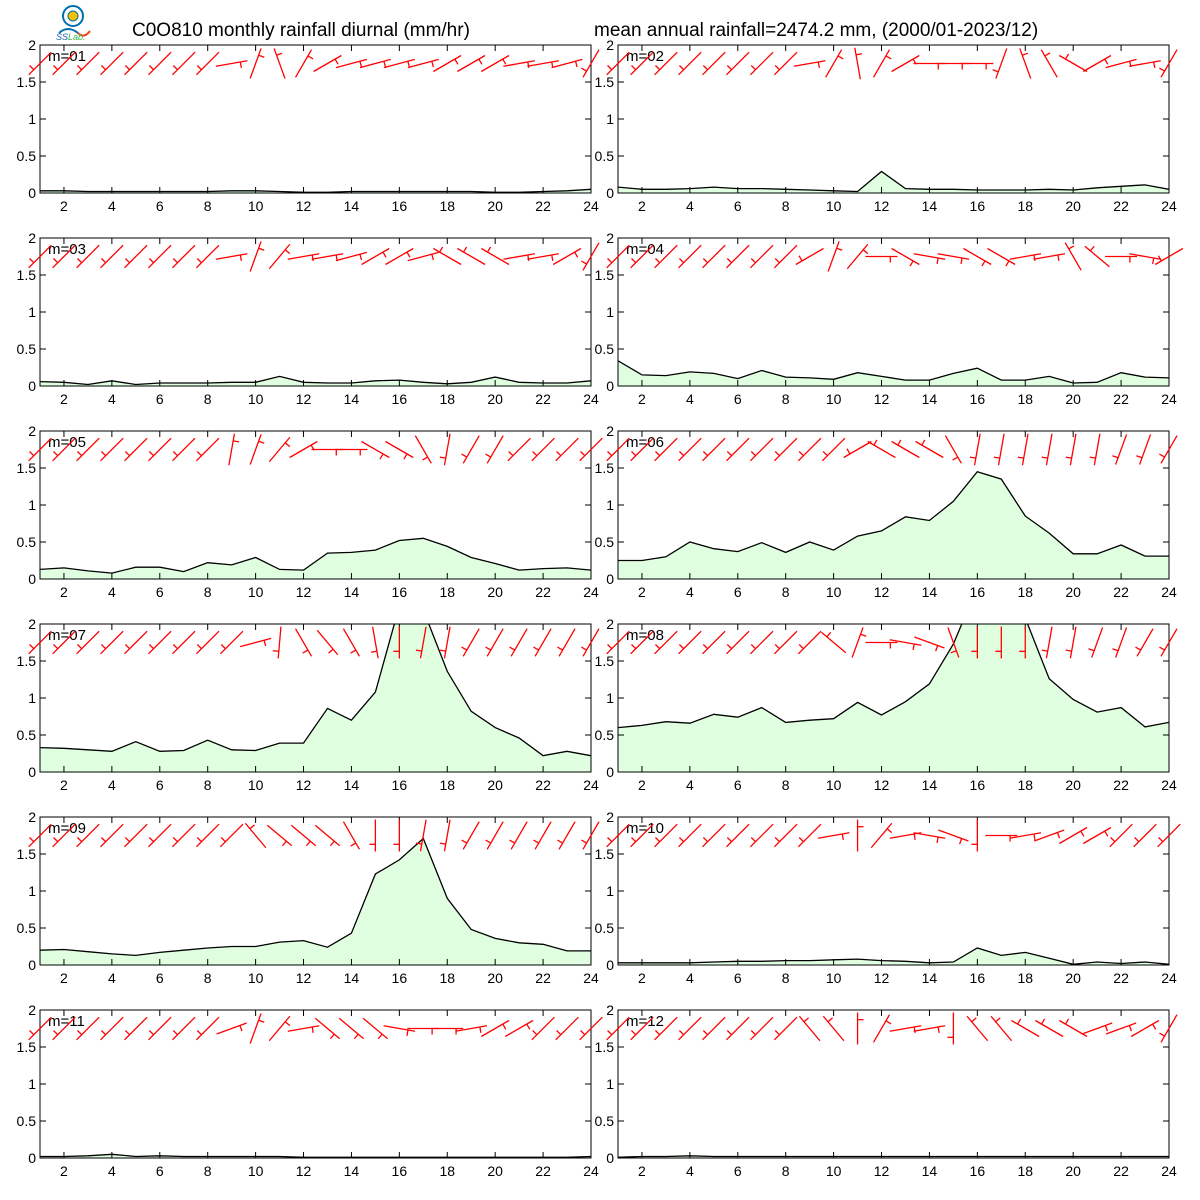 The width and height of the screenshot is (1200, 1200). What do you see at coordinates (834, 978) in the screenshot?
I see `x-tick-label: 10` at bounding box center [834, 978].